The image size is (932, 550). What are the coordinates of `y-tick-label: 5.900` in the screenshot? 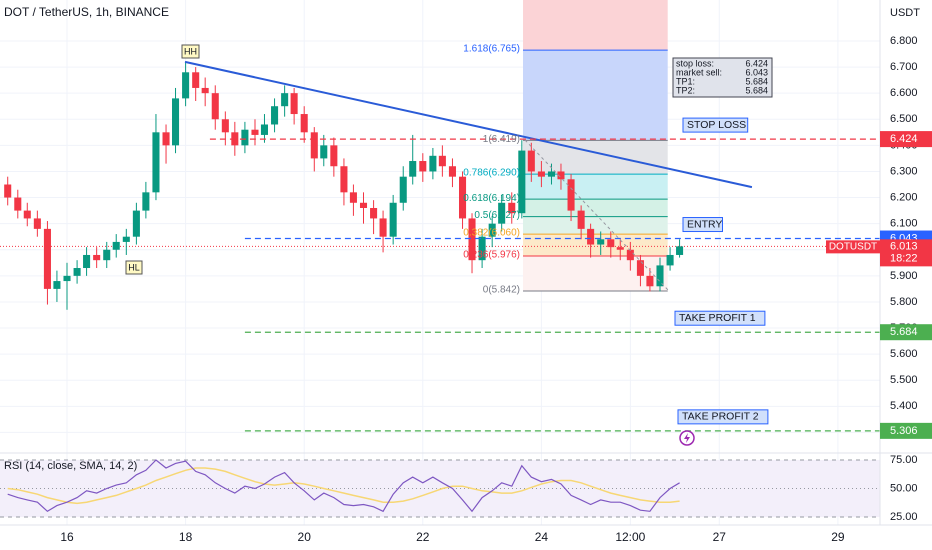 It's located at (904, 276).